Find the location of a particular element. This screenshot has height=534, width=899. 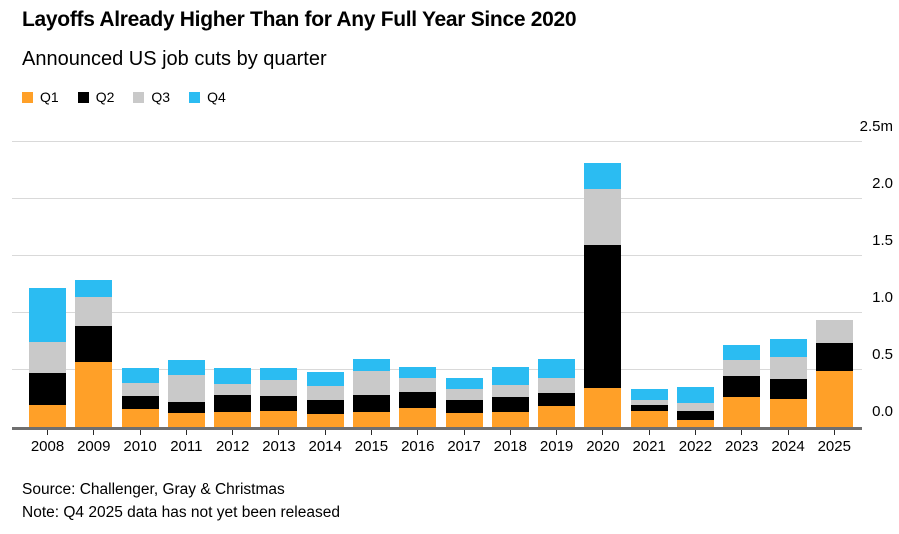

bar-segment-2023-q4 is located at coordinates (742, 352).